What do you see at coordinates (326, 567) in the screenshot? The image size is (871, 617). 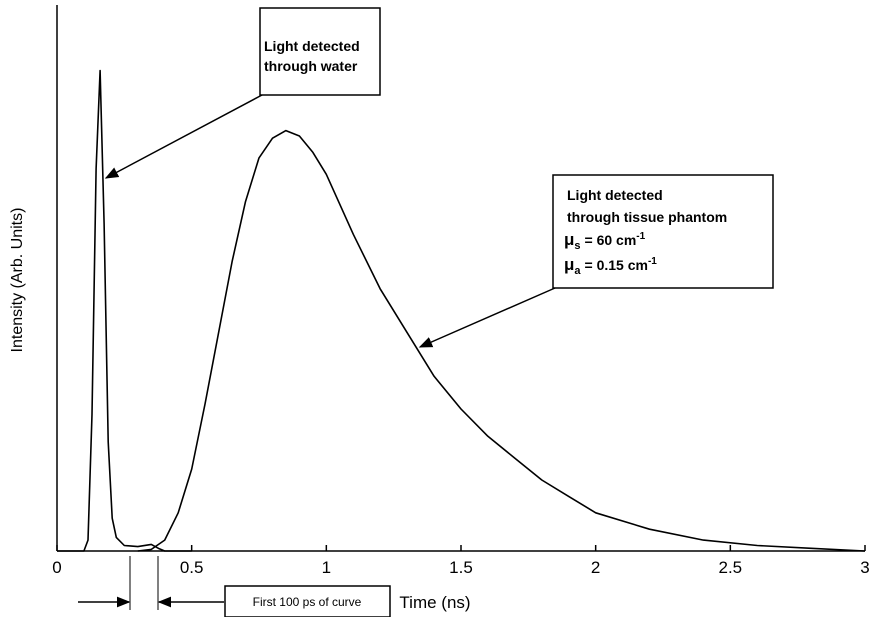 I see `x-tick-label: 1` at bounding box center [326, 567].